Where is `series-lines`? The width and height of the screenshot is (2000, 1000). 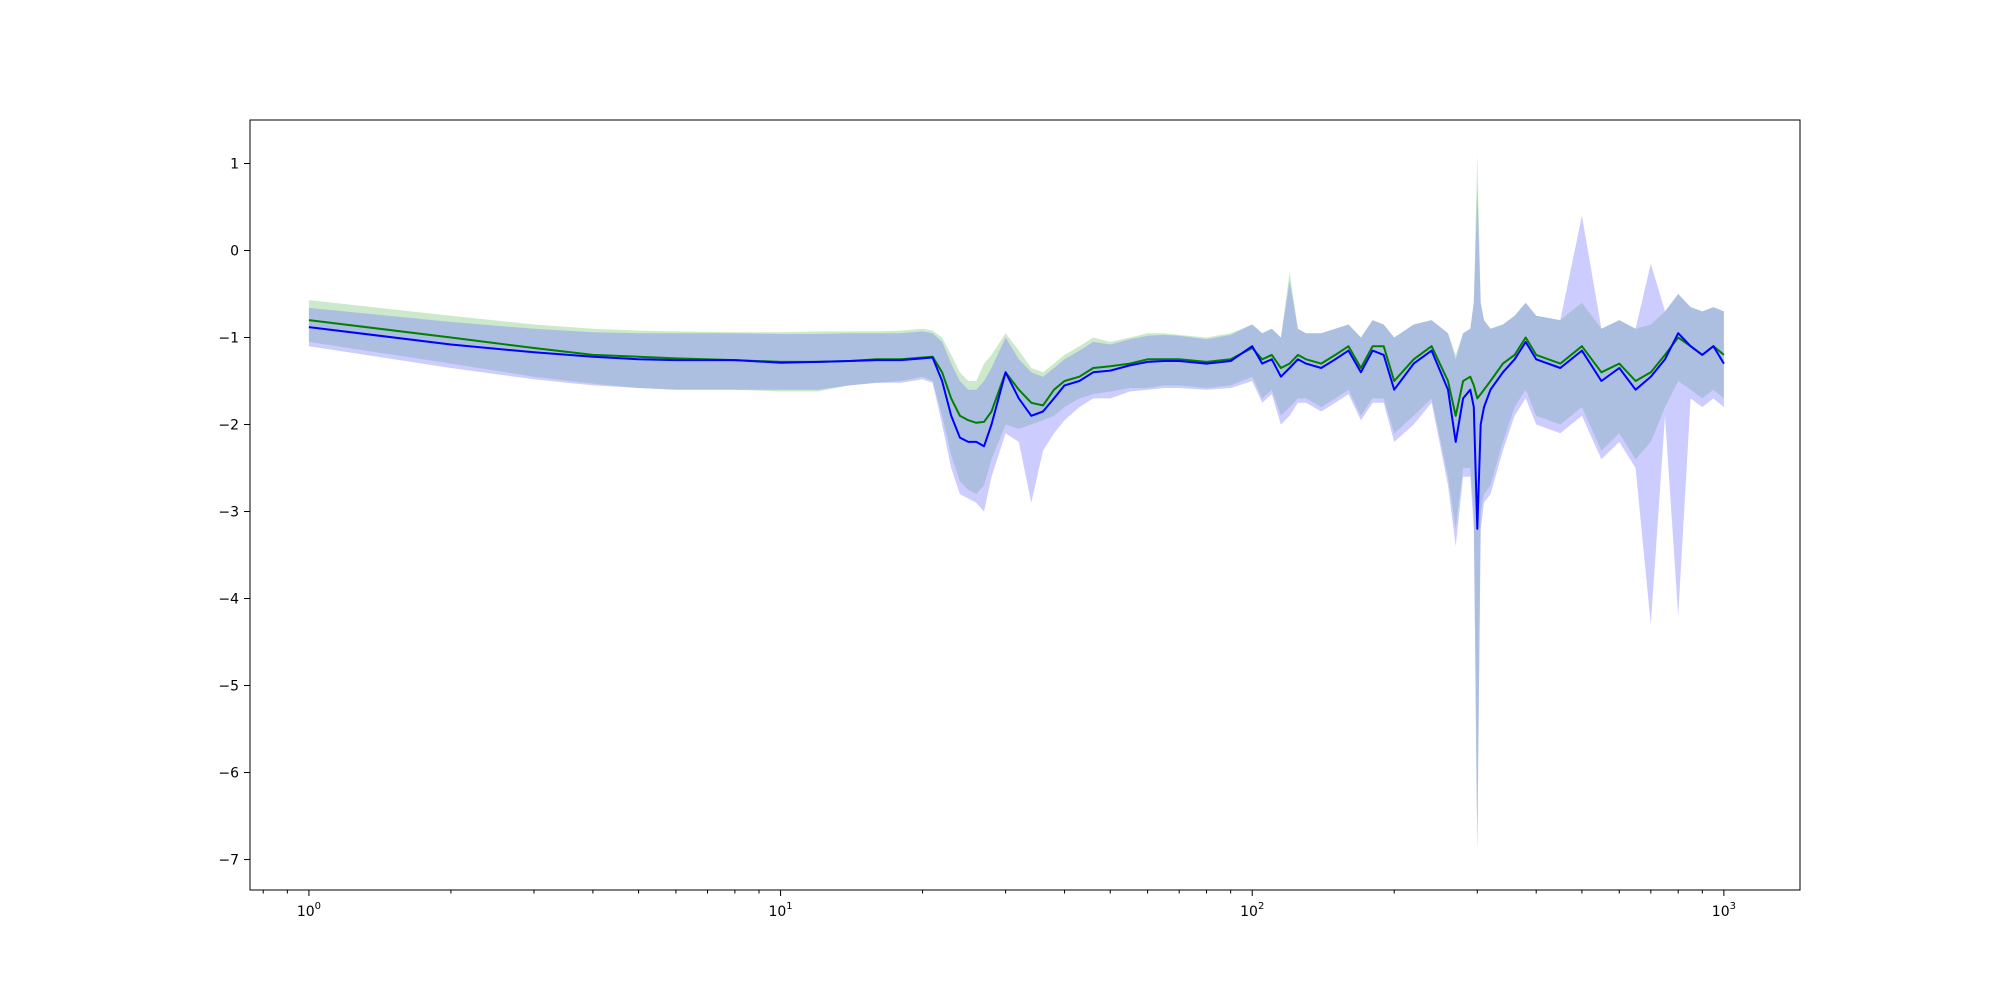
series-lines is located at coordinates (1016, 424).